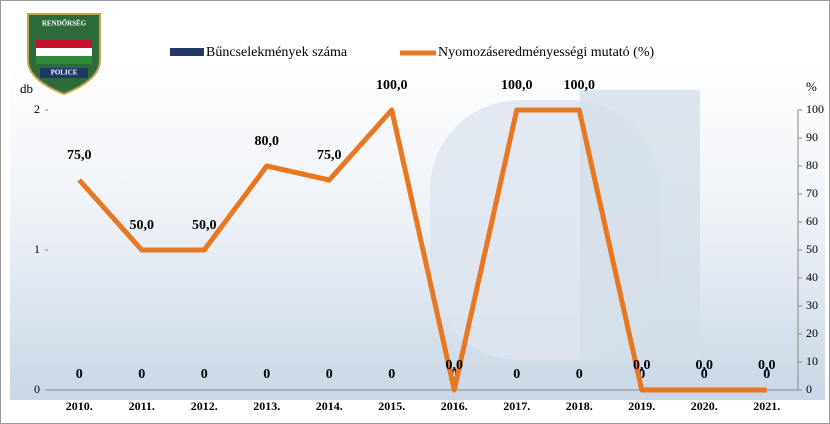 The width and height of the screenshot is (830, 424). I want to click on x-tick-label: 2021., so click(766, 406).